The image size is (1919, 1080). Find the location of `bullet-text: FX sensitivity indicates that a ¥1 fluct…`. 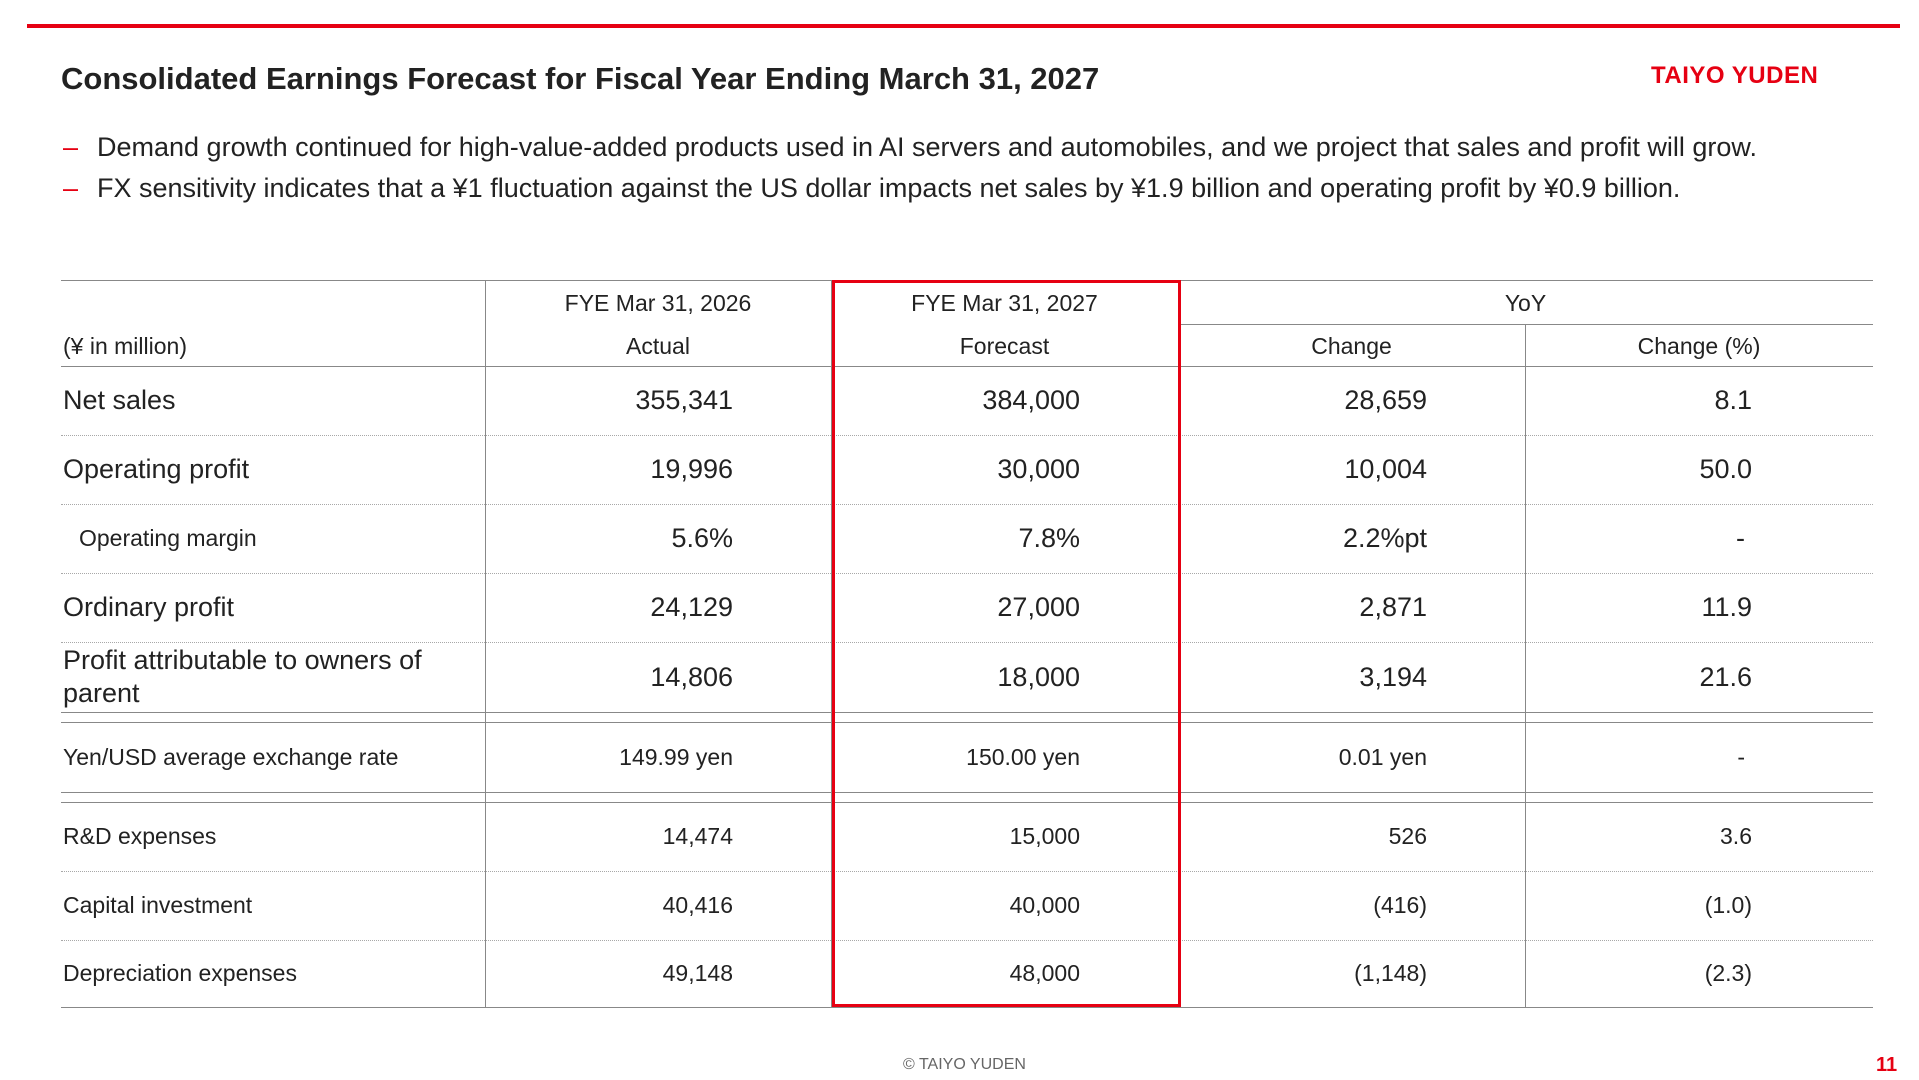

bullet-text: FX sensitivity indicates that a ¥1 fluct… is located at coordinates (889, 188).